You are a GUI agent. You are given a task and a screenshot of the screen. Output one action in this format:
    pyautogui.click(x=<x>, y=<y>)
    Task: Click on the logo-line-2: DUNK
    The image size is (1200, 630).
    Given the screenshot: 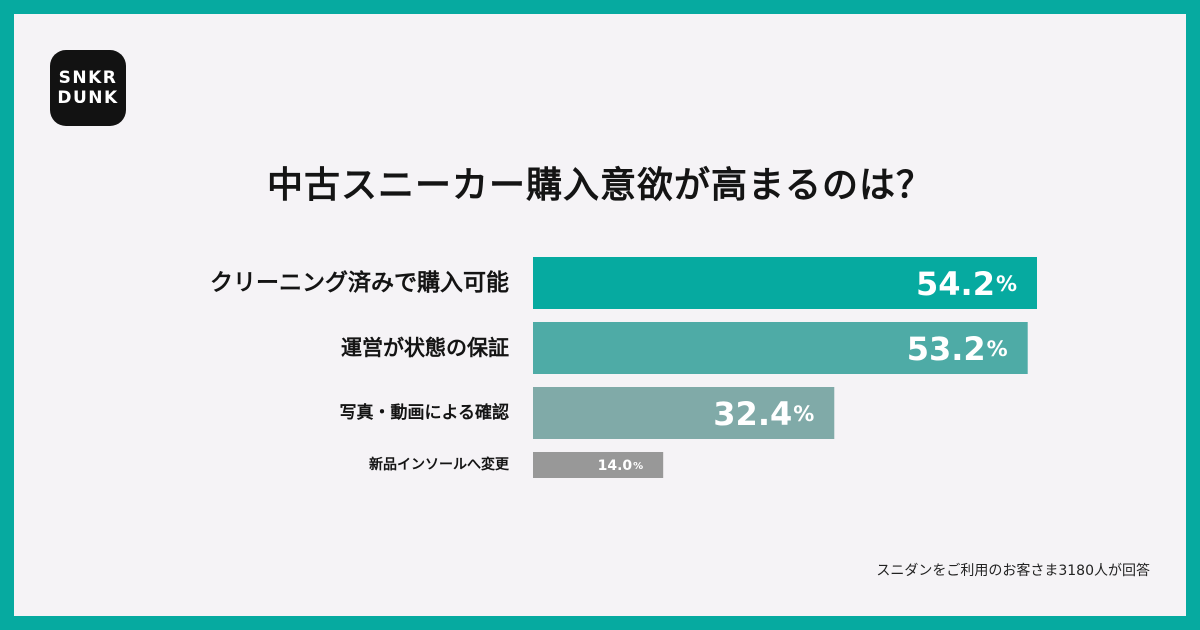 What is the action you would take?
    pyautogui.click(x=88, y=98)
    